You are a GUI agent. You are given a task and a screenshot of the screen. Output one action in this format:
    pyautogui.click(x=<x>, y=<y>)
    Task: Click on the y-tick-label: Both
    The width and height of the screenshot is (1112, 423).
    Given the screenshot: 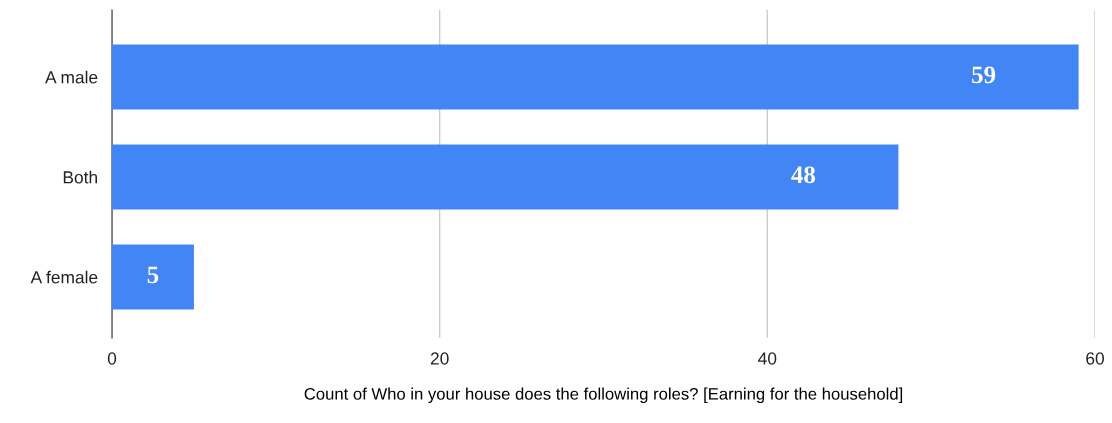 What is the action you would take?
    pyautogui.click(x=80, y=177)
    